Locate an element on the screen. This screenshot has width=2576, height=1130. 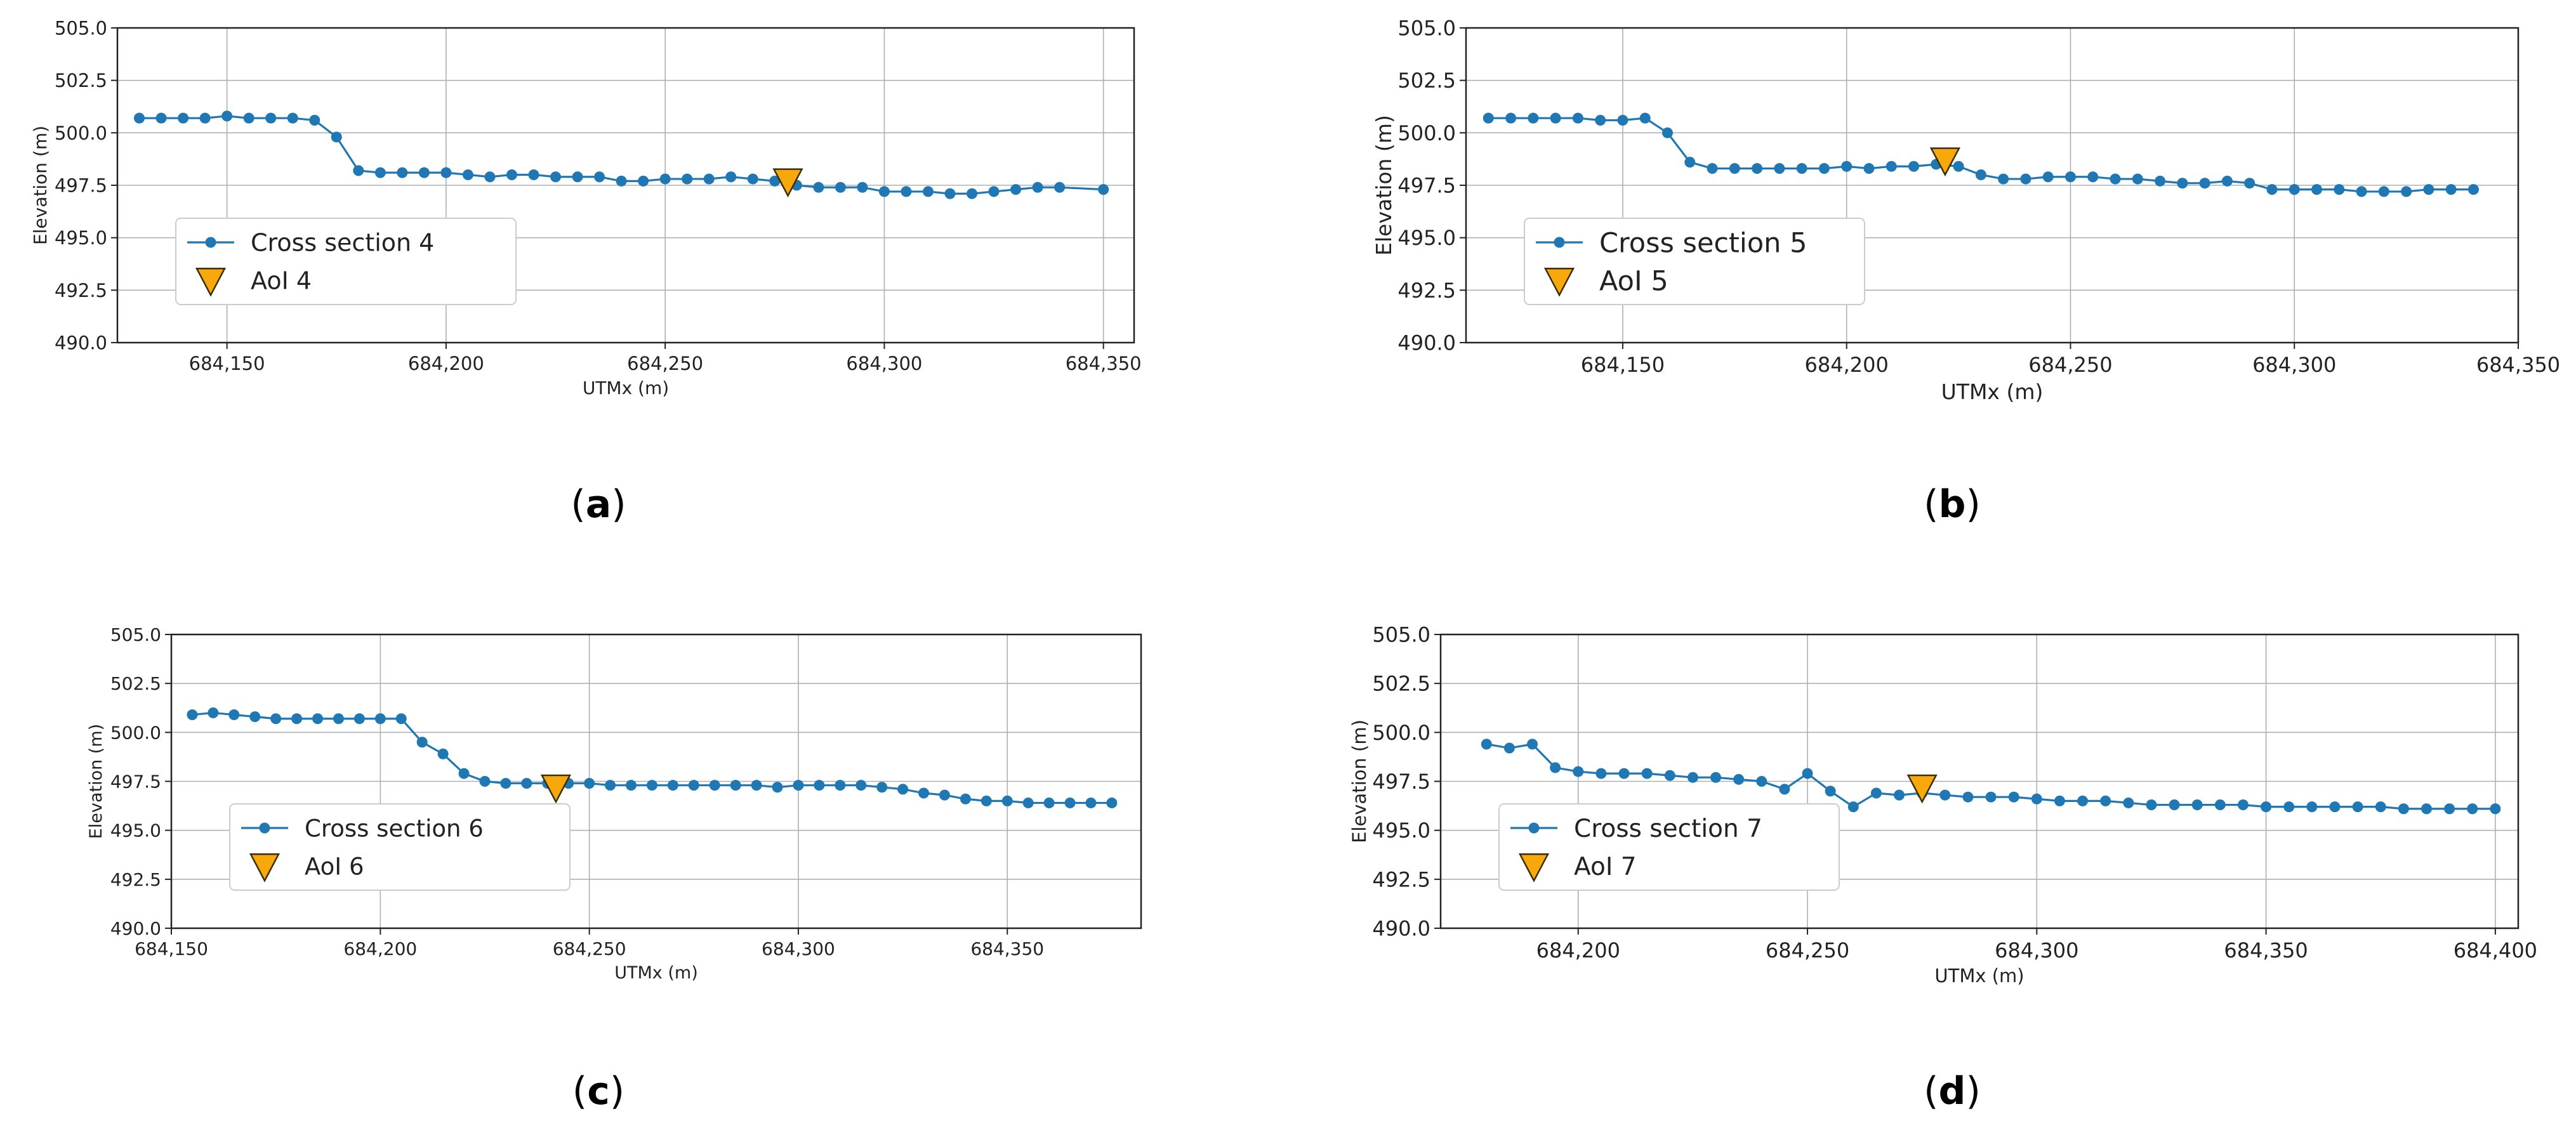
caption-close-paren: ) is located at coordinates (1973, 504).